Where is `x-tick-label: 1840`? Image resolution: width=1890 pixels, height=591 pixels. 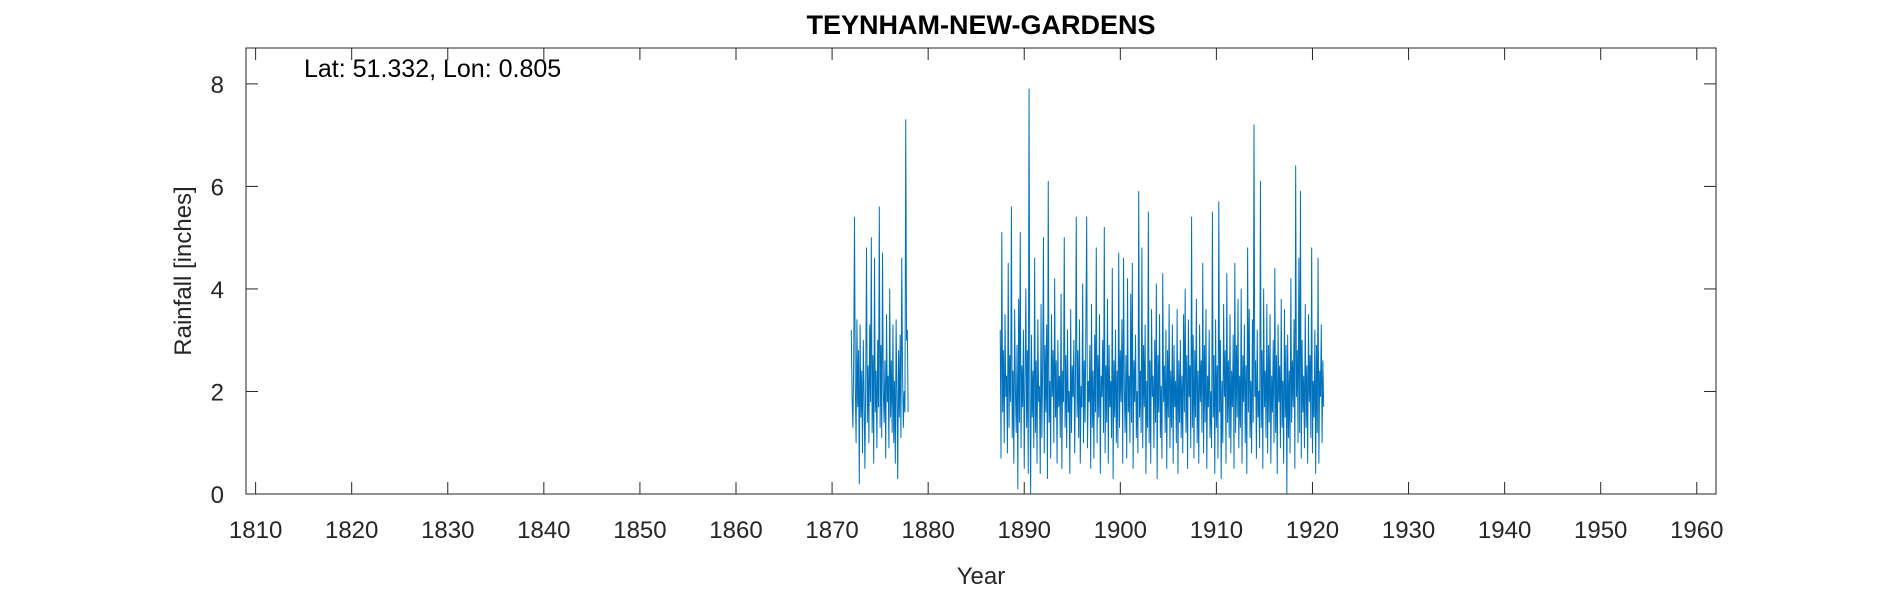
x-tick-label: 1840 is located at coordinates (543, 530).